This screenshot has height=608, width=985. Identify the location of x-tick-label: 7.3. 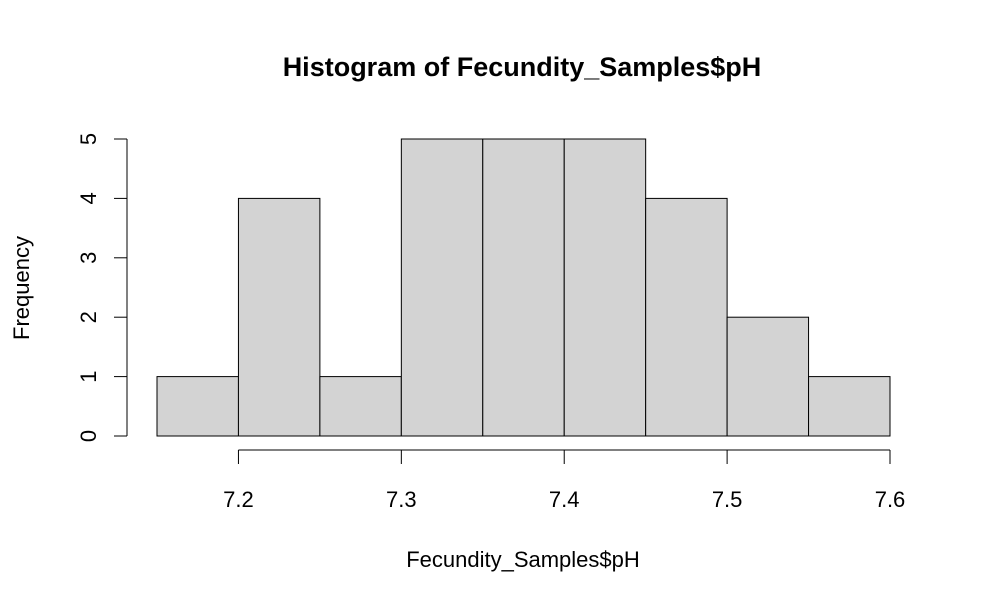
(401, 499).